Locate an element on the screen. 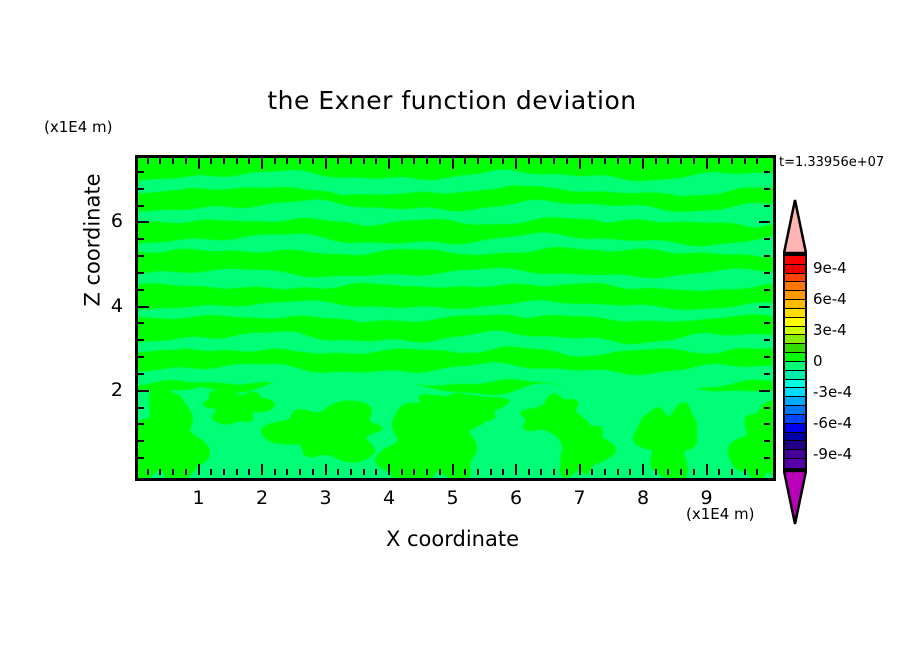 The height and width of the screenshot is (654, 904). colorbar: 9e-4 6e-4 3e-4 0 -3e-4 -6e-4 -9e-4 is located at coordinates (817, 362).